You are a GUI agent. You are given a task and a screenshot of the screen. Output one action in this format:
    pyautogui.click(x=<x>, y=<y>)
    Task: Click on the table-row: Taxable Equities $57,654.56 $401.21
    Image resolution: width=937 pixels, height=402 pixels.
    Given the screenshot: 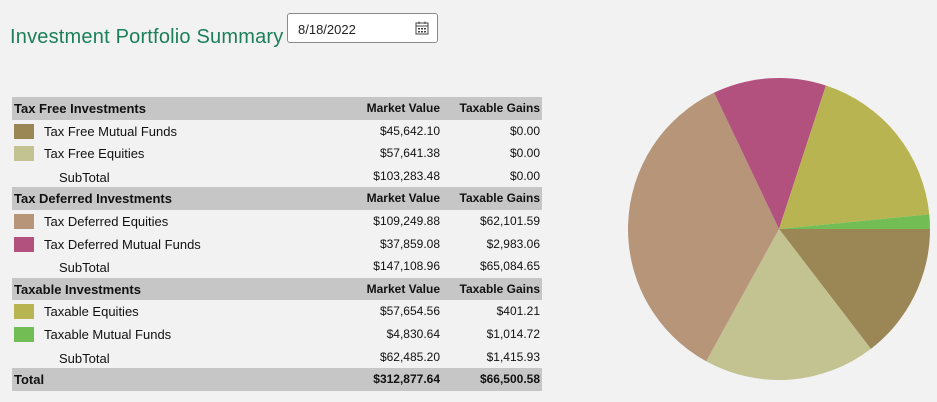 What is the action you would take?
    pyautogui.click(x=277, y=311)
    